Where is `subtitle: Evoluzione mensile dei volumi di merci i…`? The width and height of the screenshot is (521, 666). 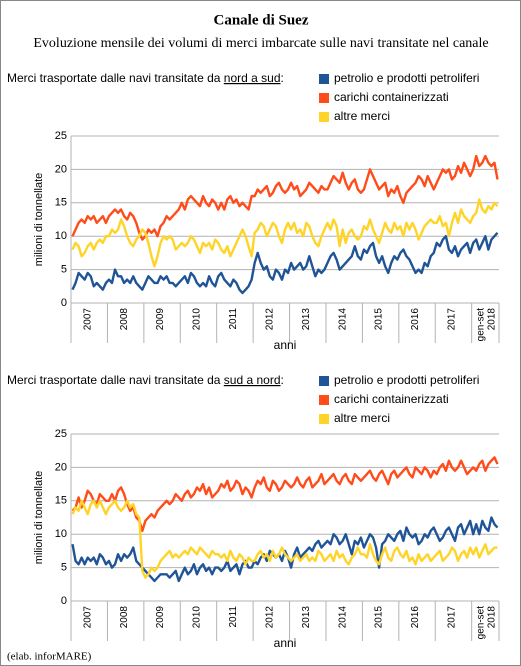 subtitle: Evoluzione mensile dei volumi di merci i… is located at coordinates (260, 43).